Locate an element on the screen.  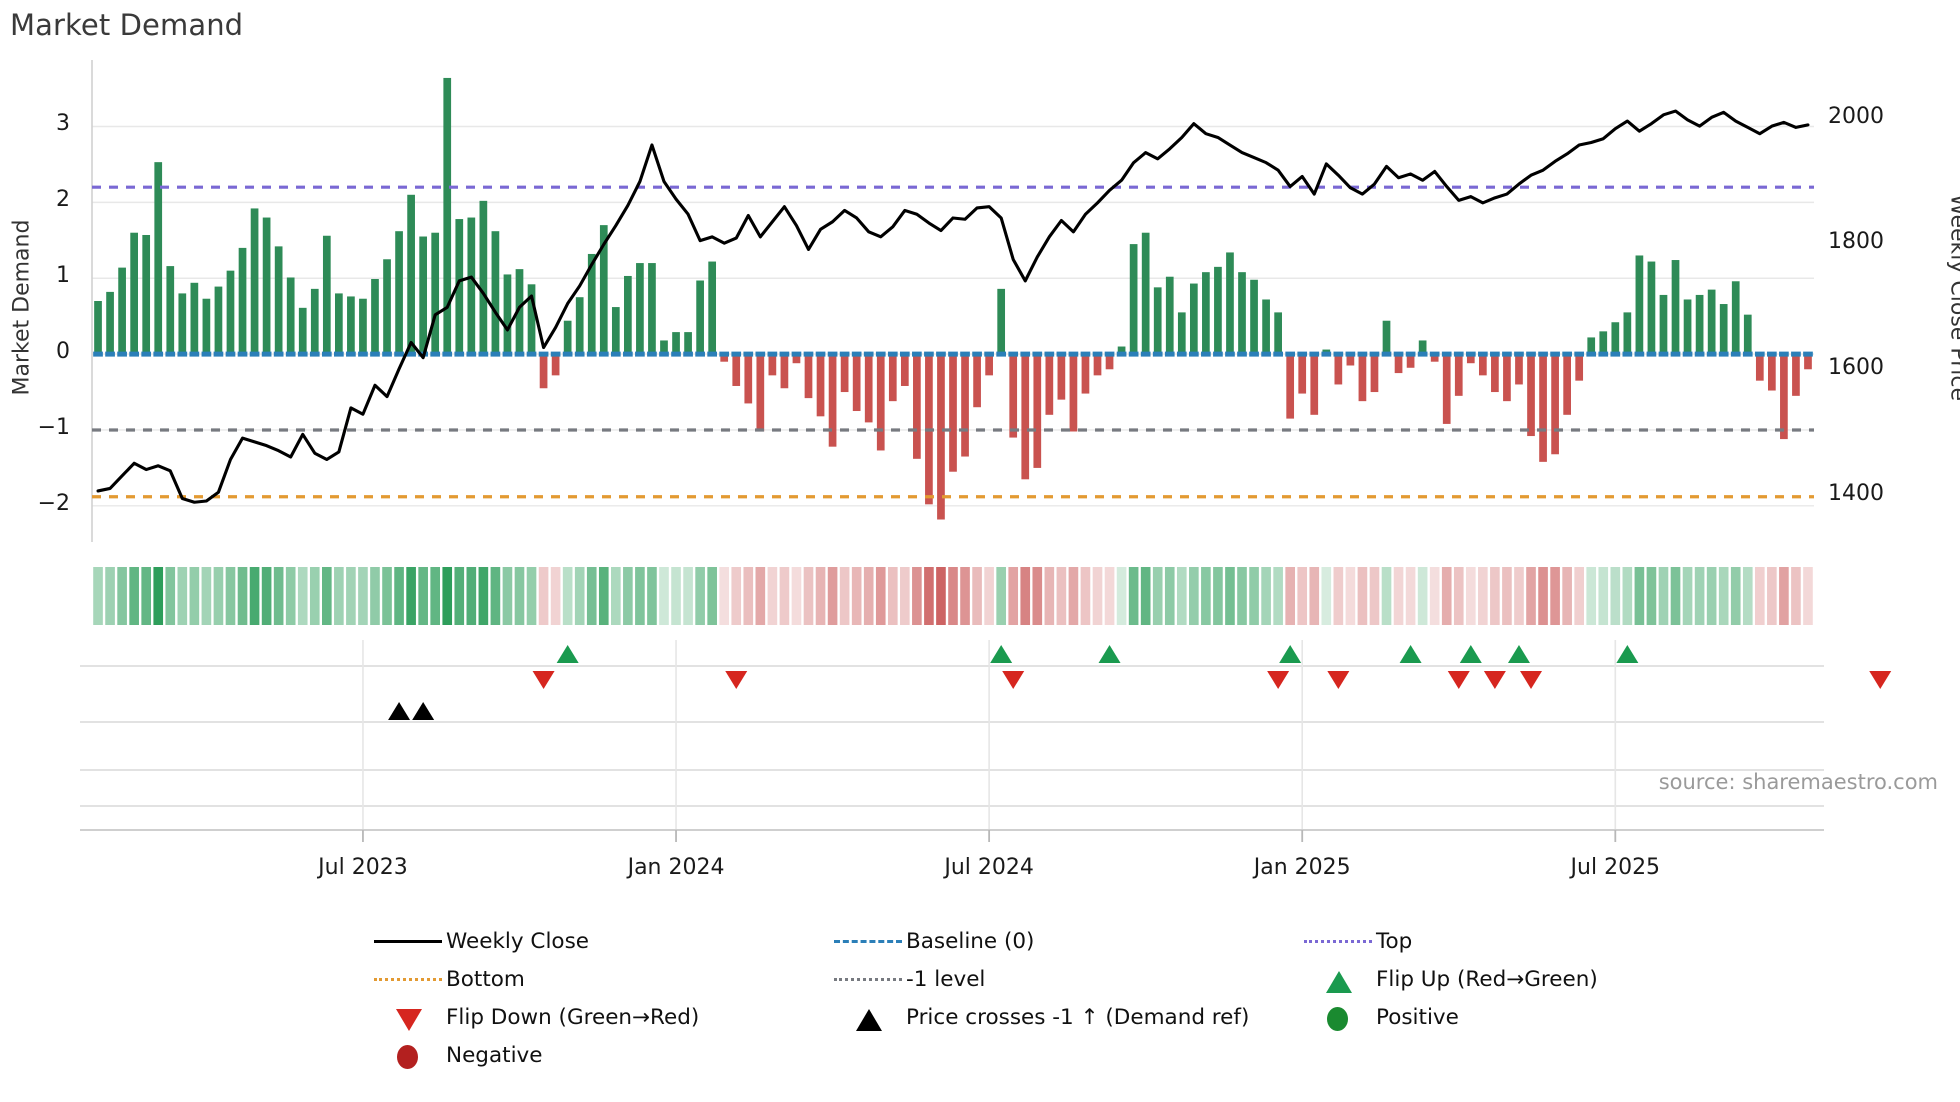
legend-dotted-line-icon is located at coordinates (868, 979).